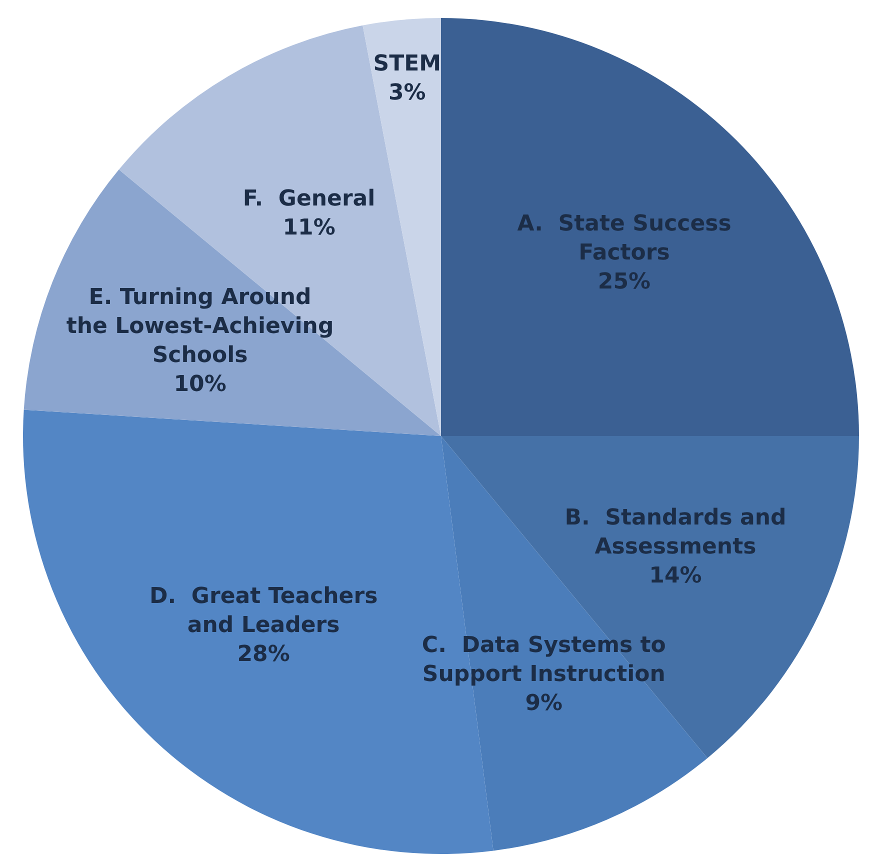 Image resolution: width=872 pixels, height=863 pixels. What do you see at coordinates (200, 326) in the screenshot?
I see `slice-label: E. Turning Around the Lowest-Achieving Schools` at bounding box center [200, 326].